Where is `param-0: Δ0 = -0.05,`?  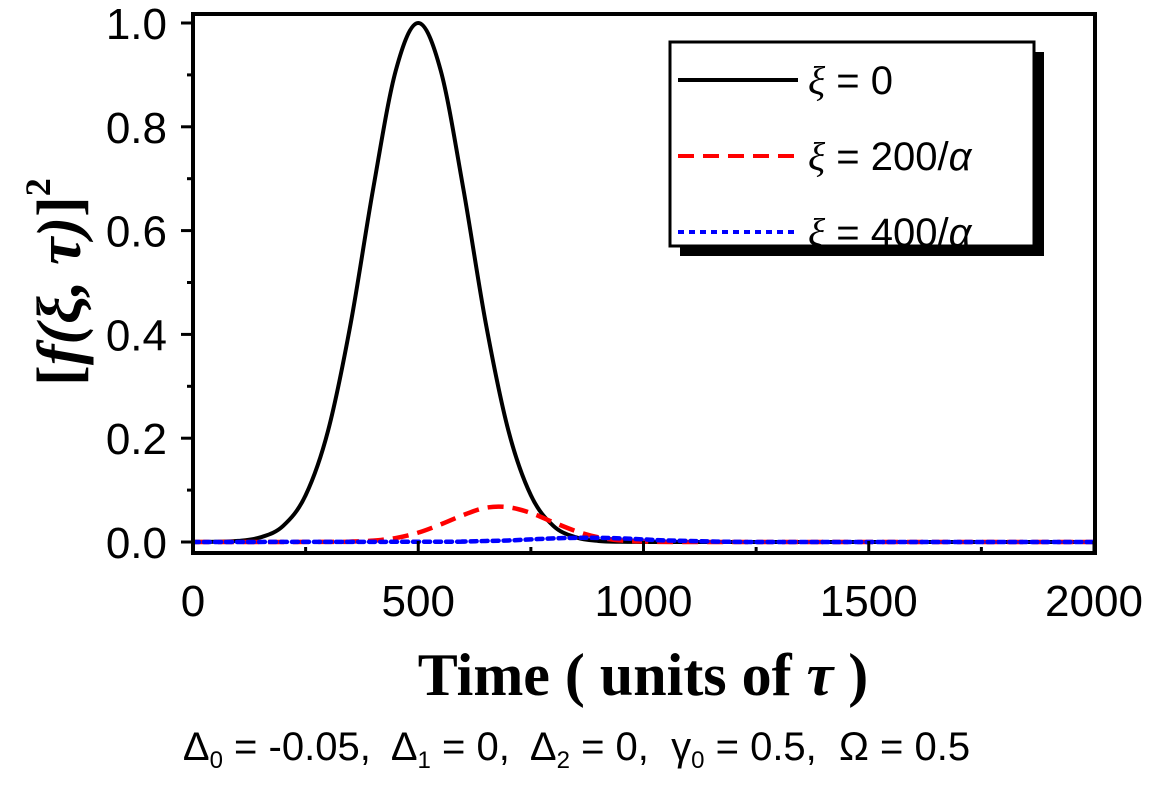
param-0: Δ0 = -0.05, is located at coordinates (286, 749).